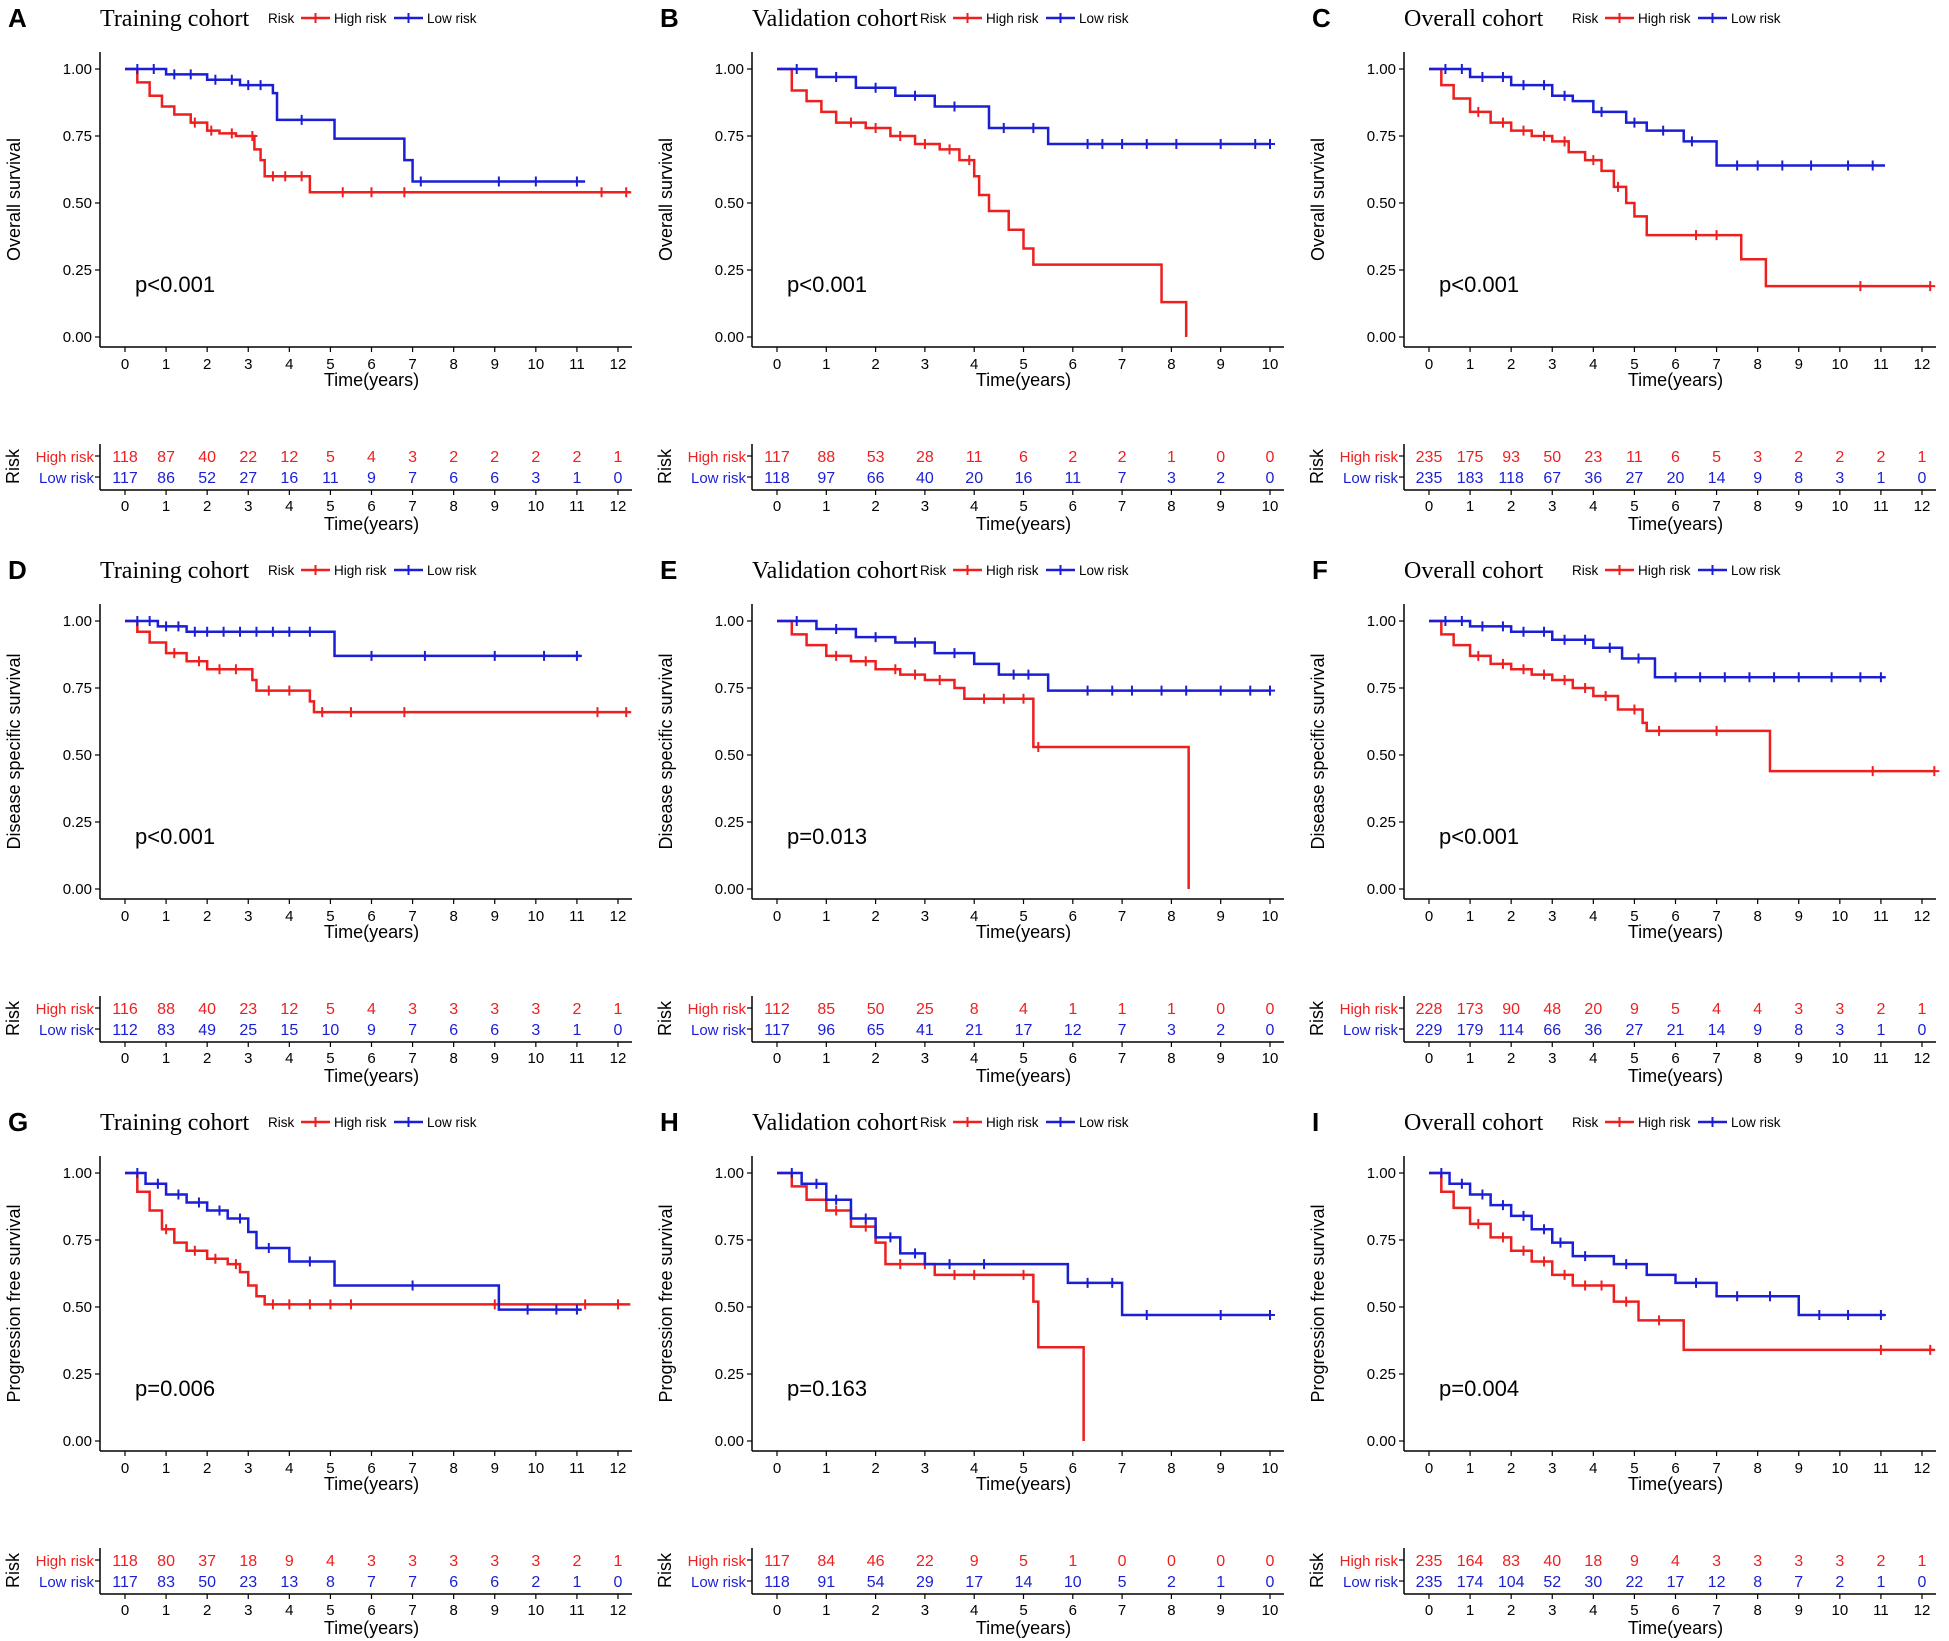 The width and height of the screenshot is (1949, 1641). What do you see at coordinates (1104, 18) in the screenshot?
I see `legend-low-label: Low risk` at bounding box center [1104, 18].